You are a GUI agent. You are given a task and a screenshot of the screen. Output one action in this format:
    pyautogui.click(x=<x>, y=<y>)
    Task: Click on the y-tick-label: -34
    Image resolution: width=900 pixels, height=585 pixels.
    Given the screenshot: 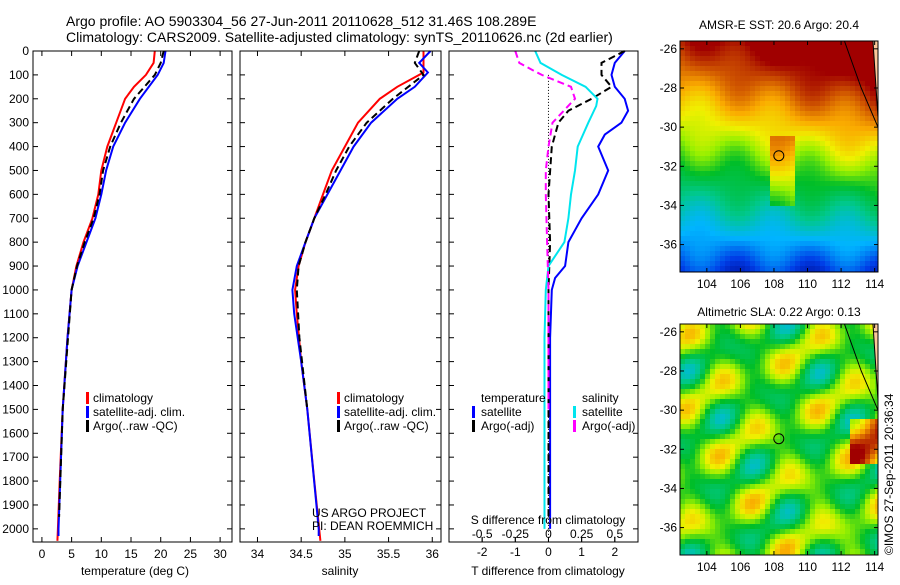 What is the action you would take?
    pyautogui.click(x=669, y=488)
    